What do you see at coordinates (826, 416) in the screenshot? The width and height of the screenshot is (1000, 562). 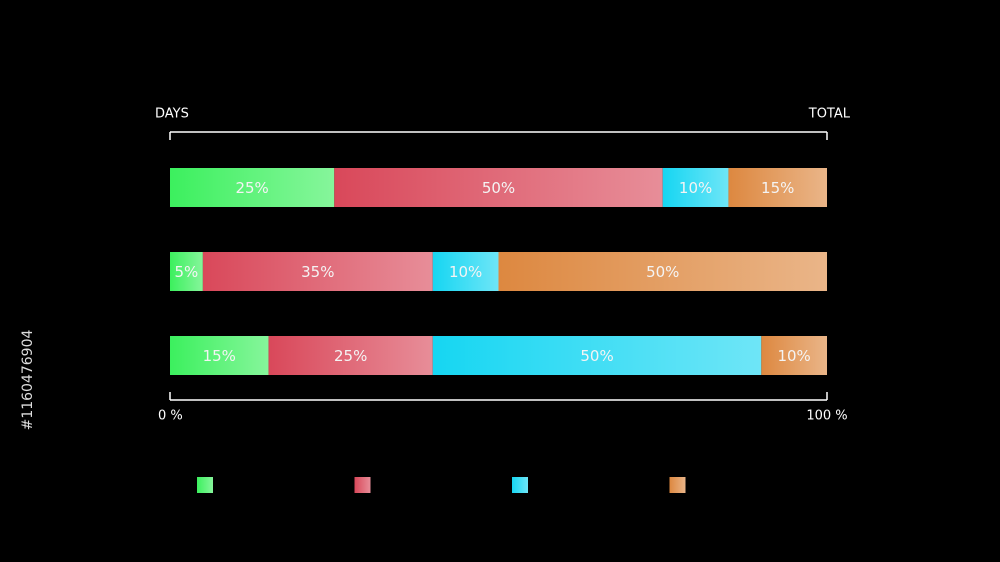 I see `x-tick-label: 100 %` at bounding box center [826, 416].